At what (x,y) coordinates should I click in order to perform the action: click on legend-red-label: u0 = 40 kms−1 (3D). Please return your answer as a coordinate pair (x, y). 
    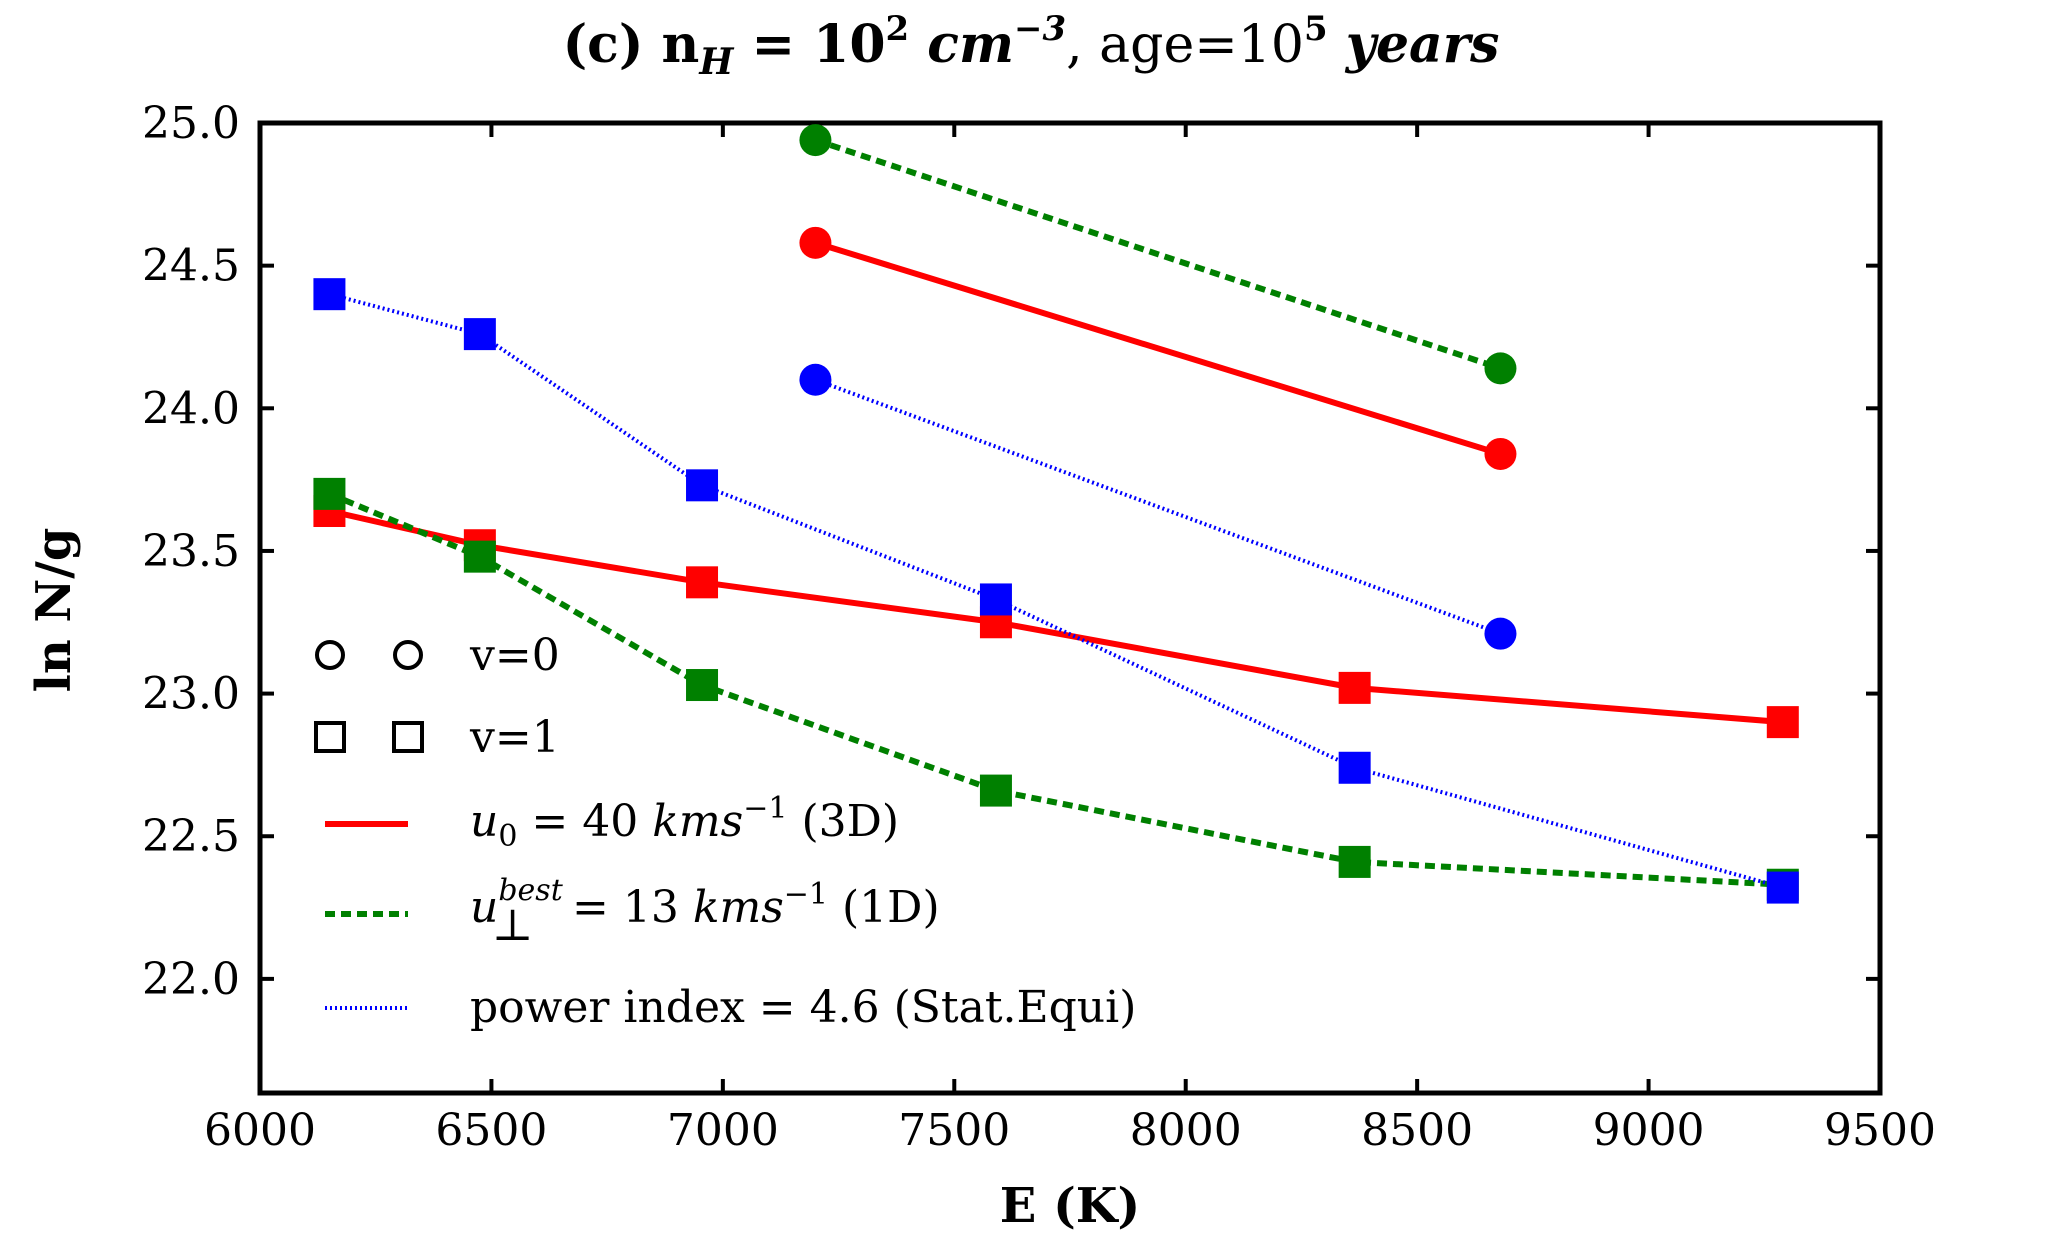
    Looking at the image, I should click on (684, 822).